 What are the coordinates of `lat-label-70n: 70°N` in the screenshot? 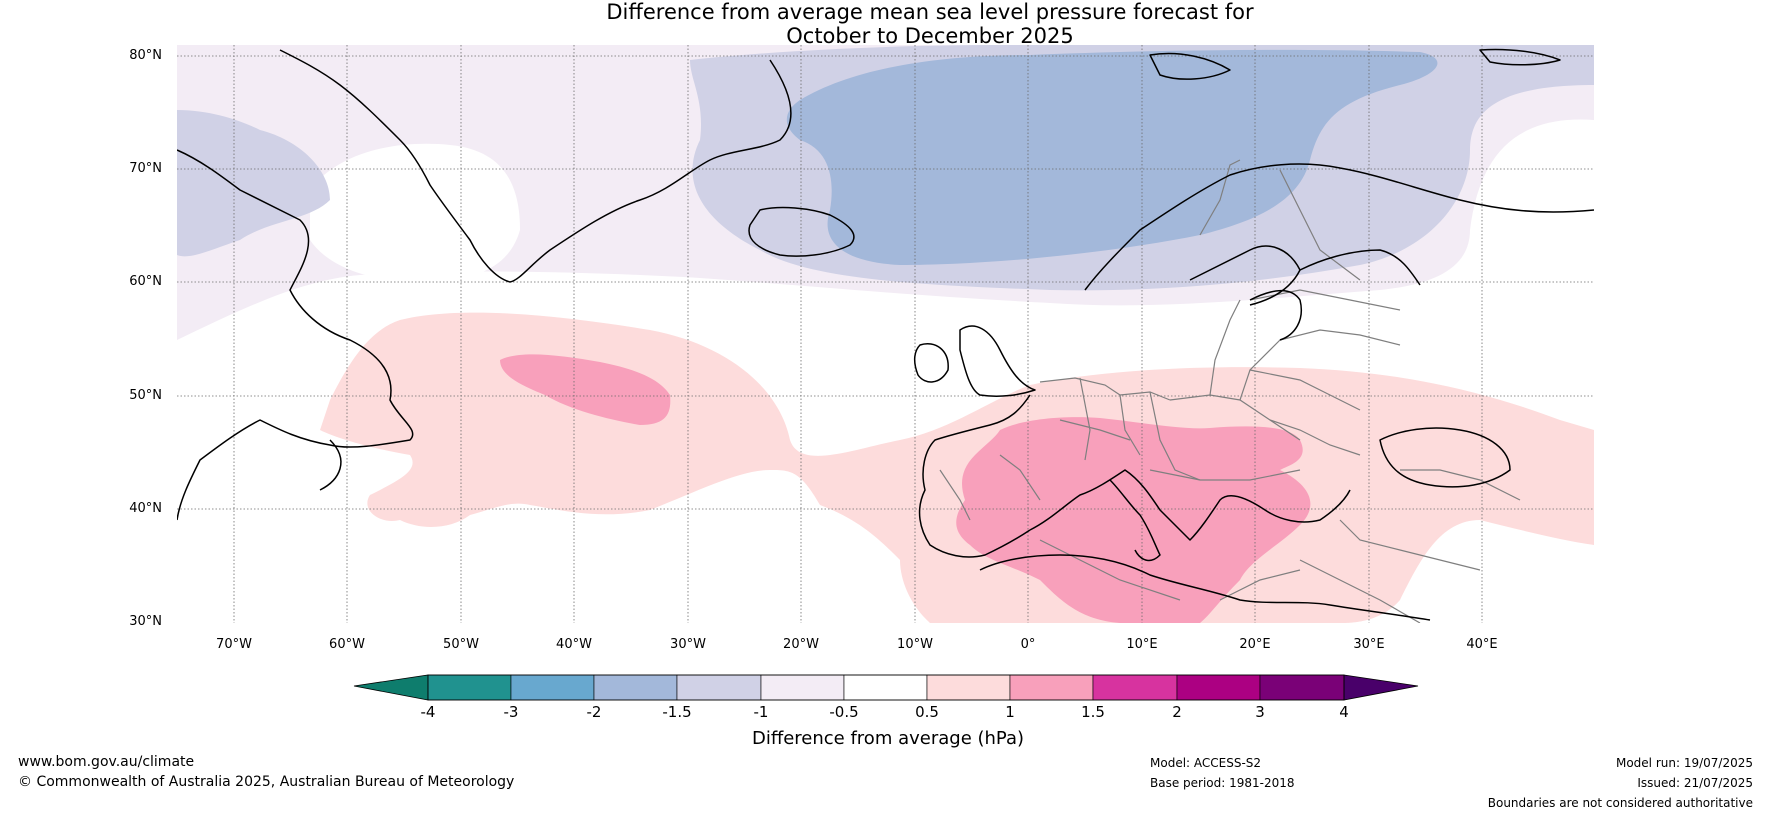 It's located at (145, 168).